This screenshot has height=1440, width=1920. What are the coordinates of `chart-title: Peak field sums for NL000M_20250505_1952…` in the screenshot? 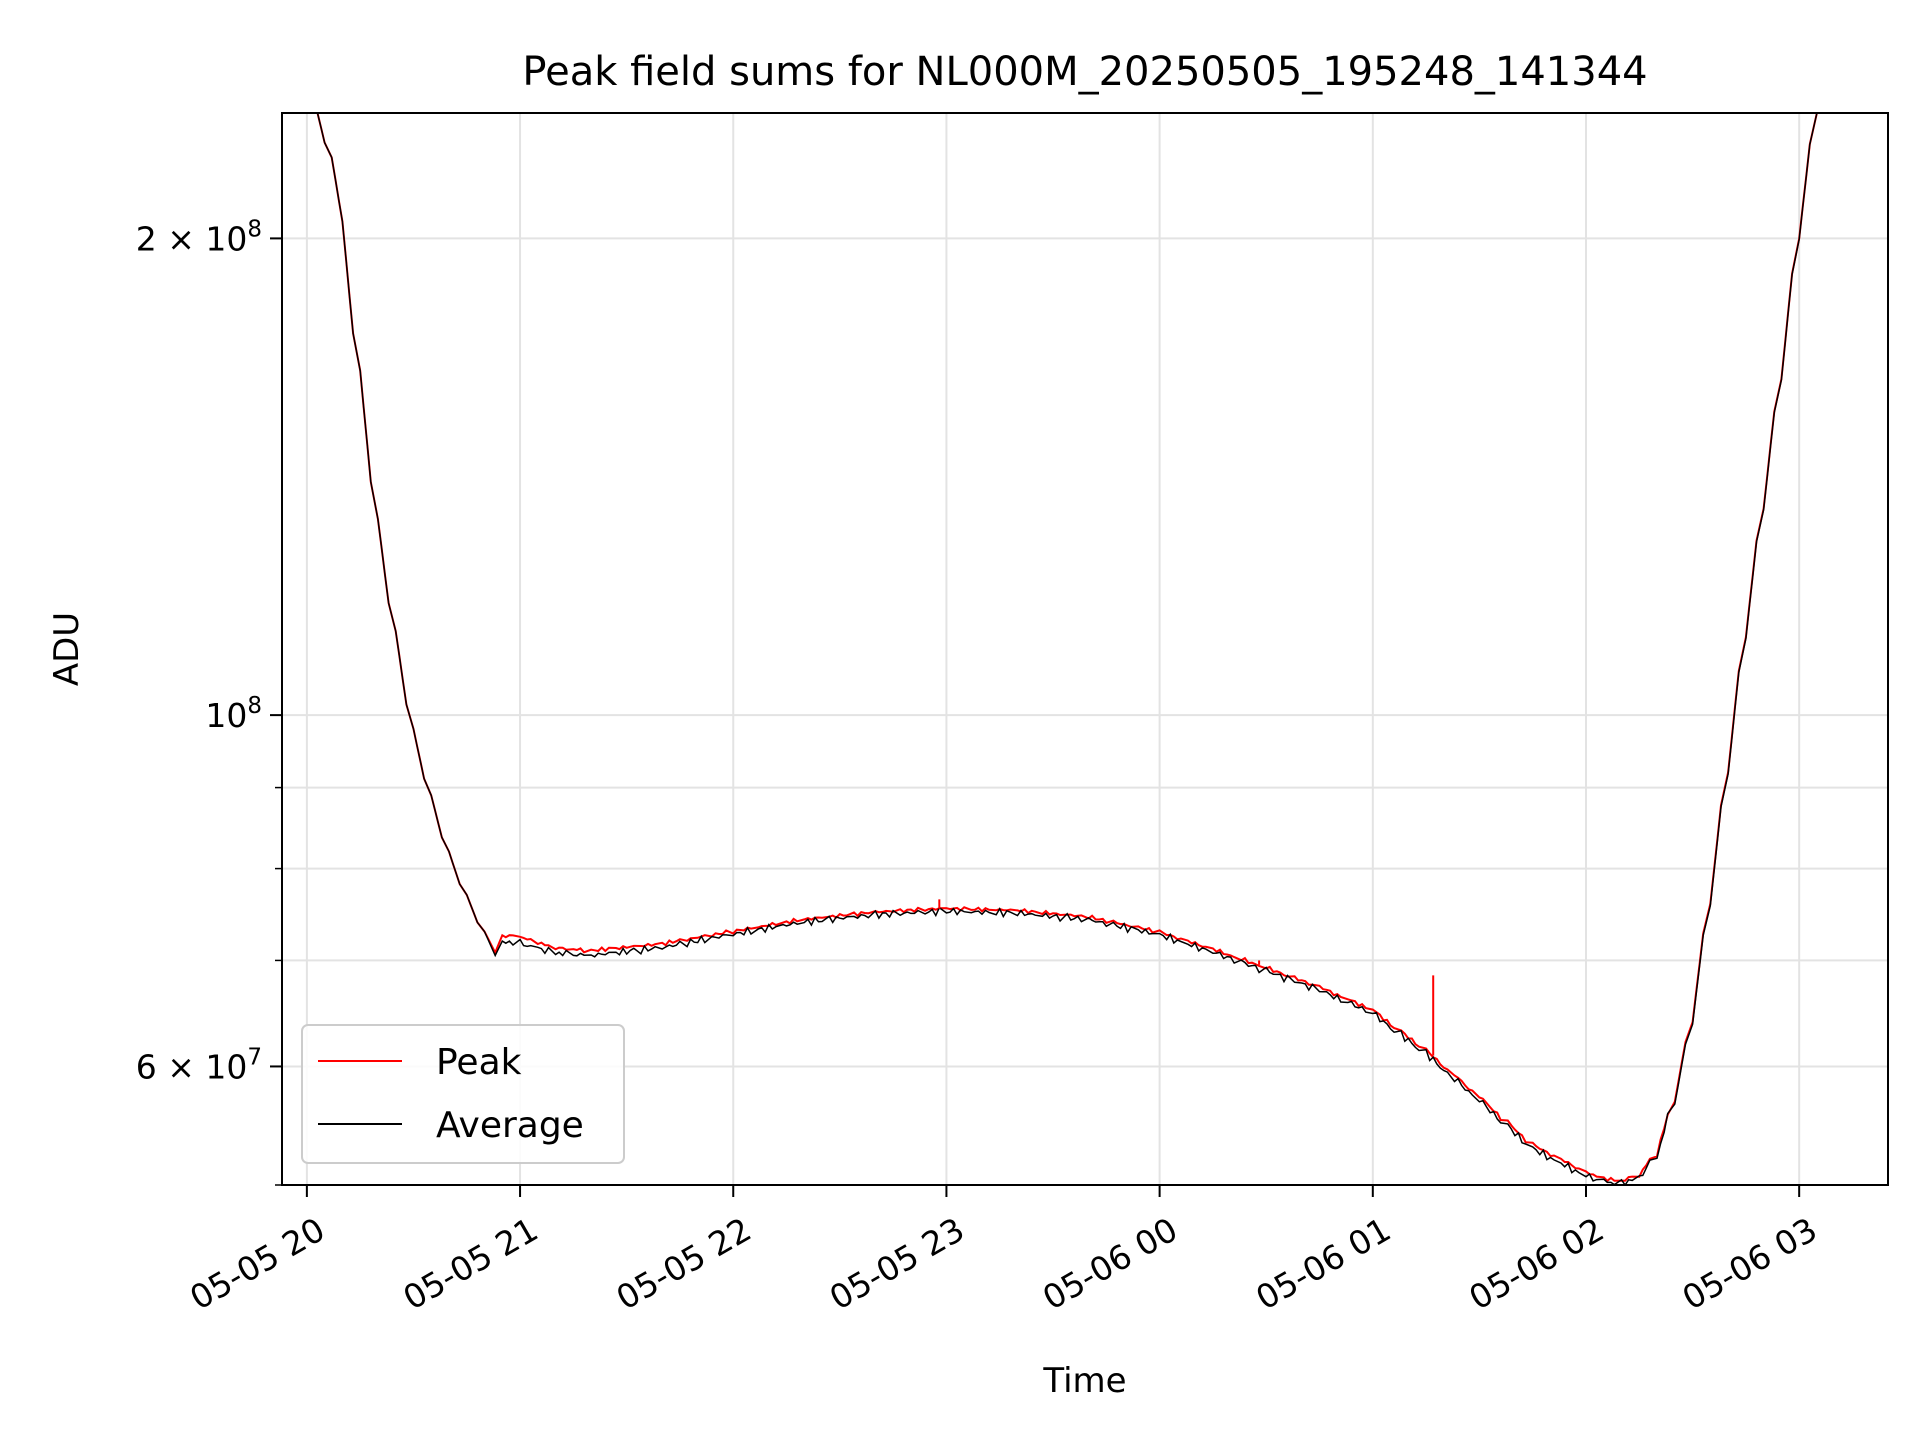 It's located at (1084, 72).